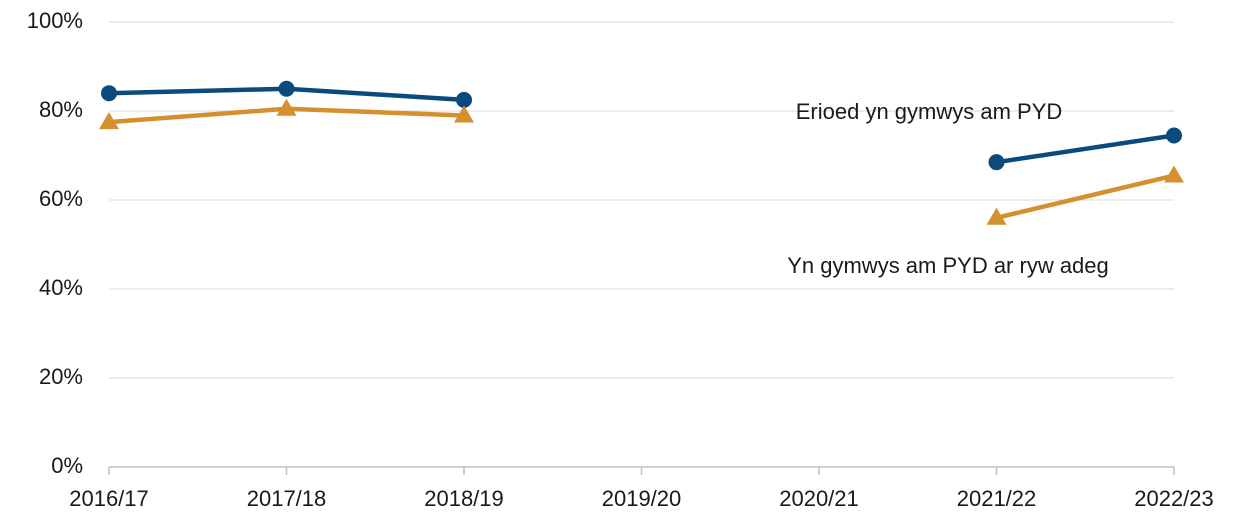 The height and width of the screenshot is (516, 1234). I want to click on y-tick-label: 40%, so click(61, 287).